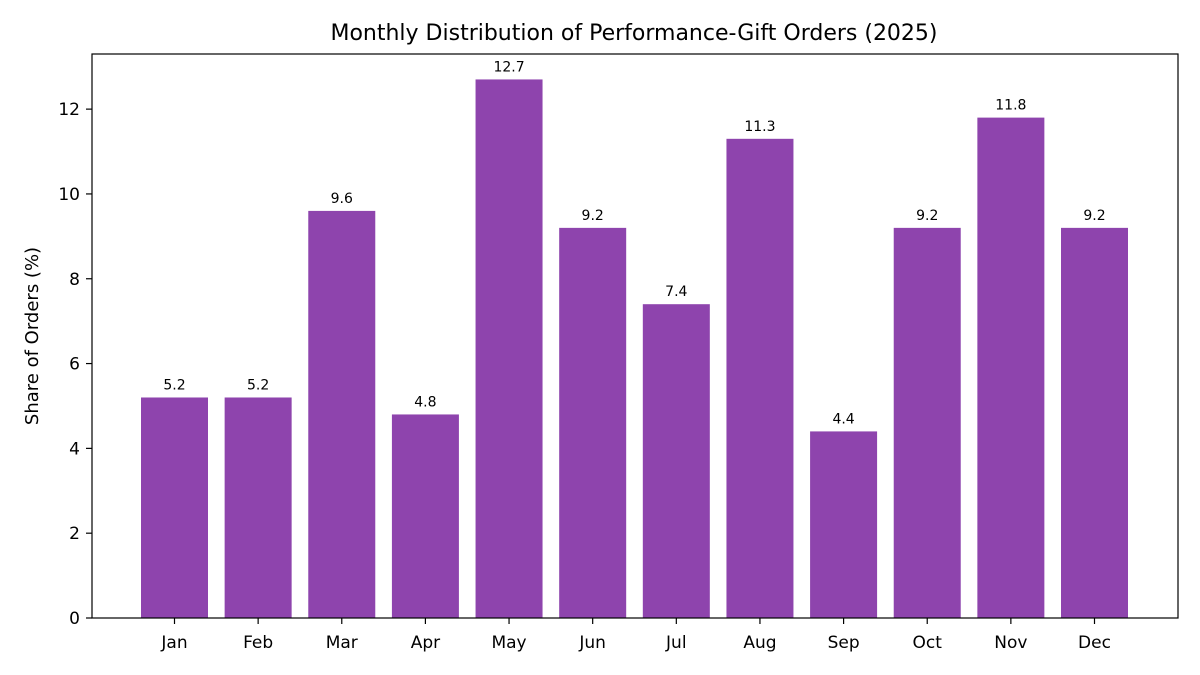 This screenshot has width=1200, height=675. Describe the element at coordinates (676, 461) in the screenshot. I see `bar-jul` at that location.